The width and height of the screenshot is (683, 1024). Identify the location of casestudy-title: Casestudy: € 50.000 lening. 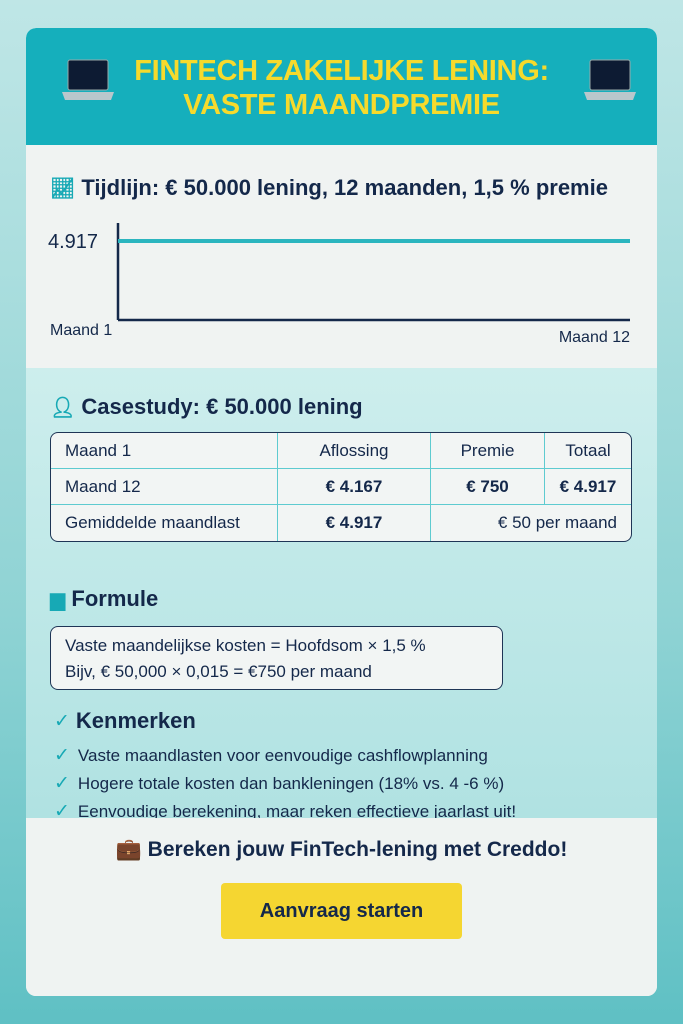
(222, 406).